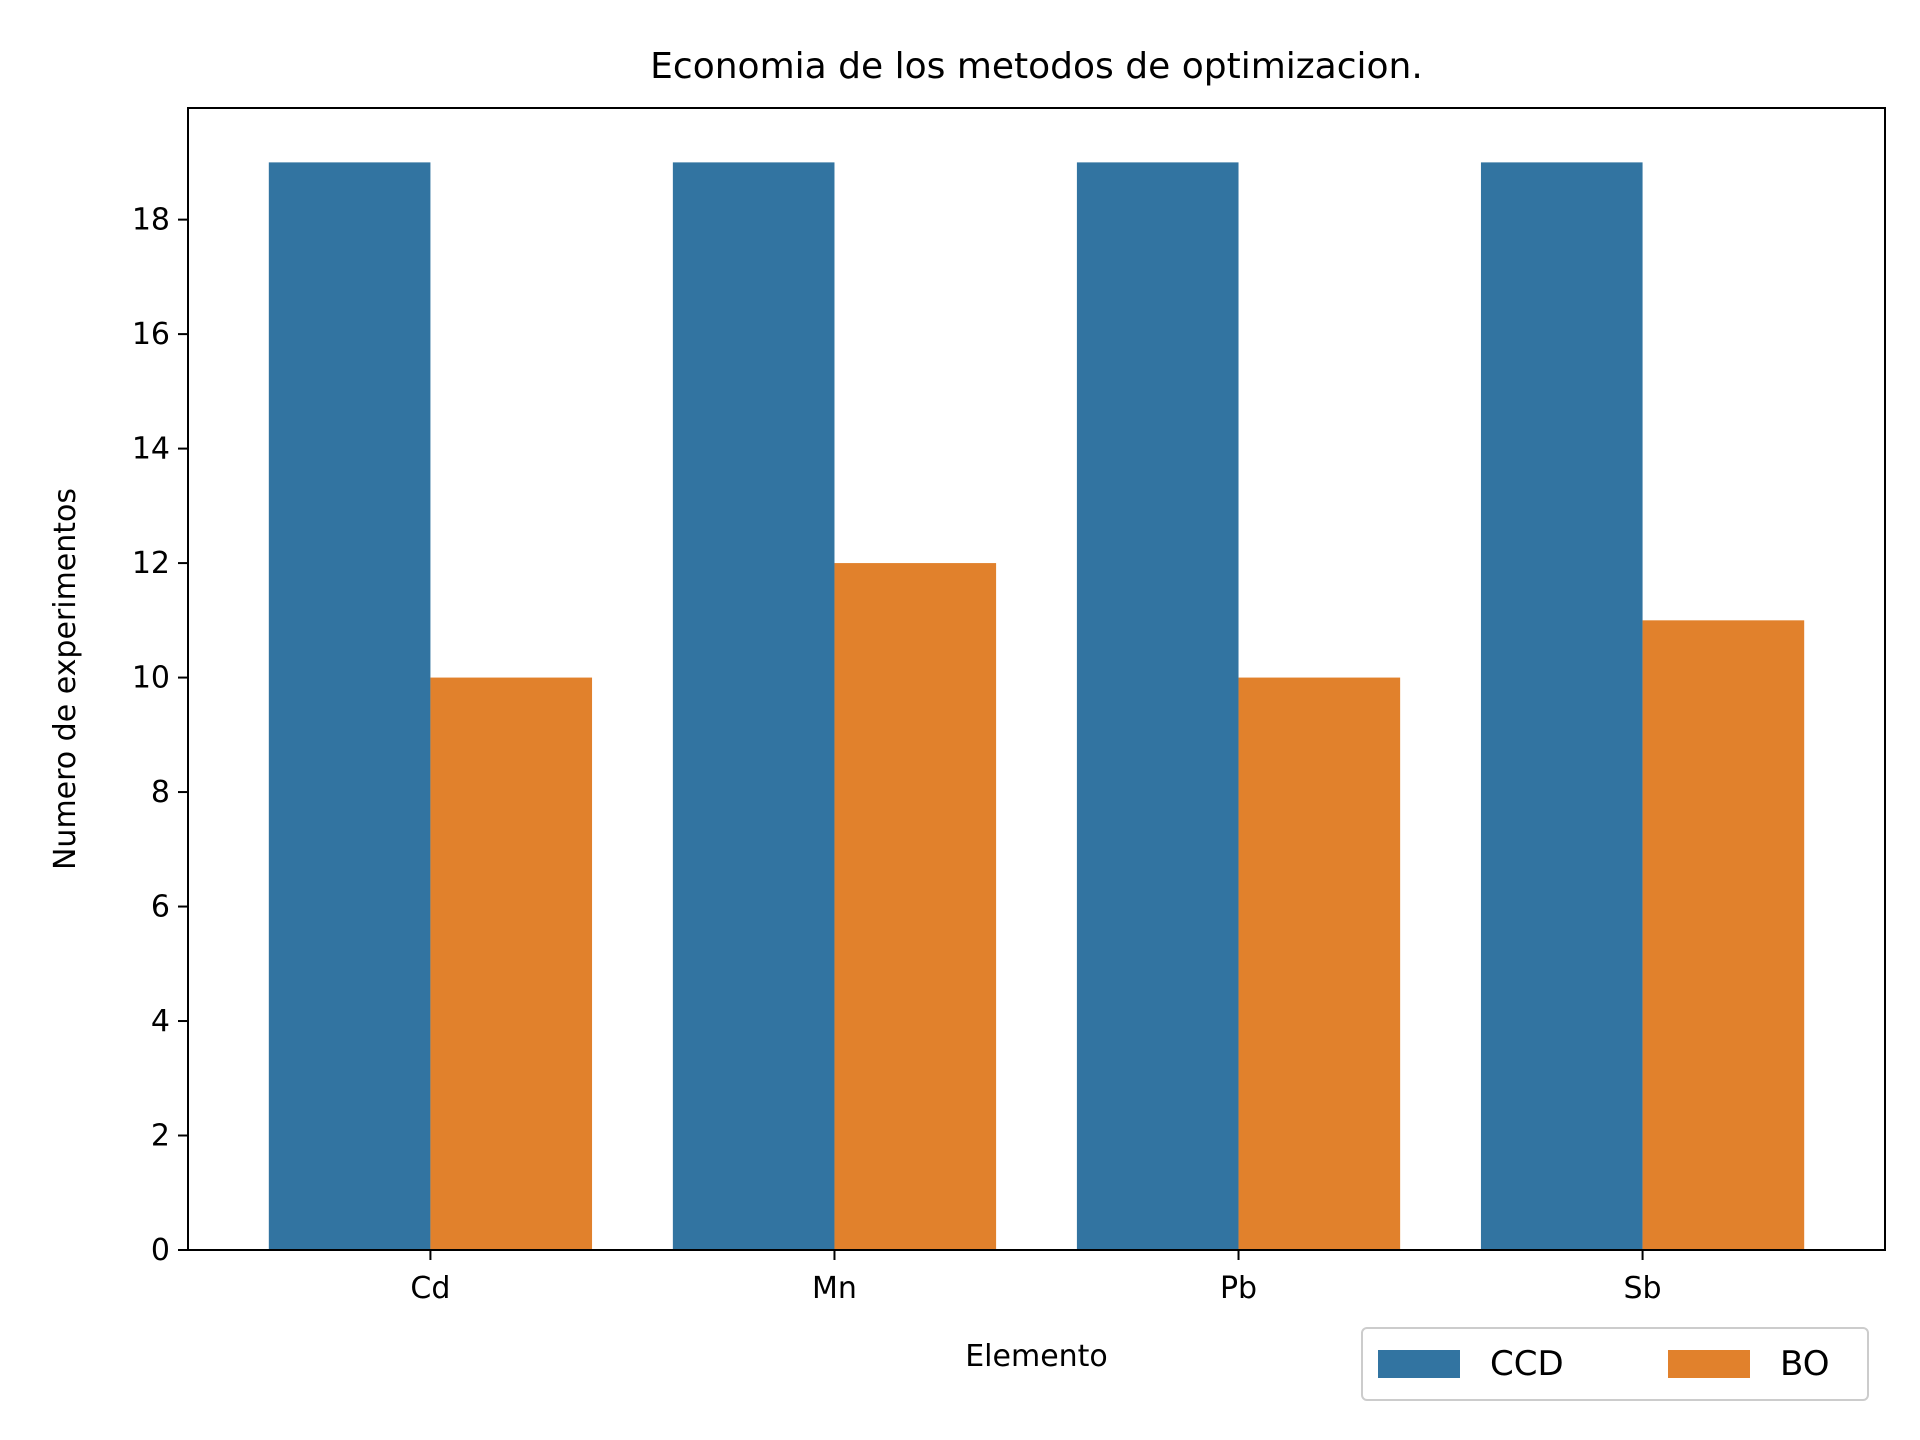 The image size is (1920, 1440). What do you see at coordinates (511, 963) in the screenshot?
I see `bar-bo-cd` at bounding box center [511, 963].